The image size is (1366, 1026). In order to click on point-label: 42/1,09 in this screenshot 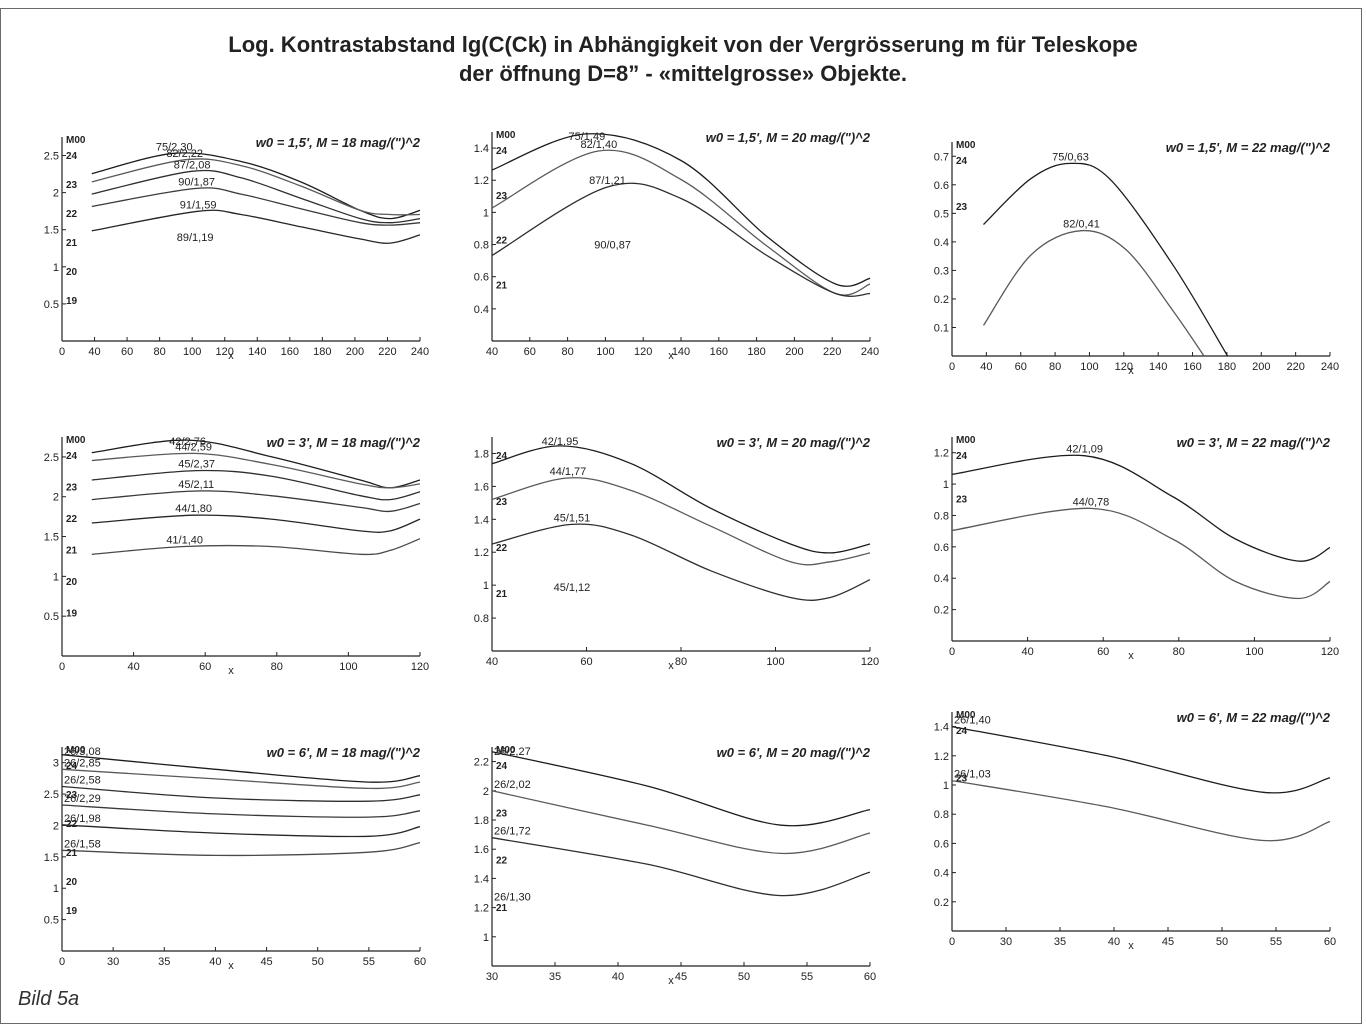, I will do `click(1084, 450)`.